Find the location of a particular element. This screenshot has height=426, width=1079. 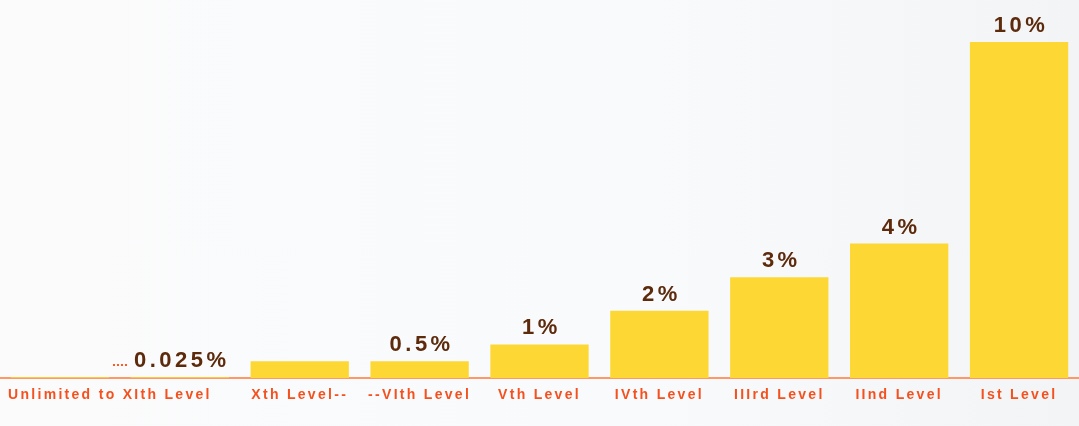

x-tick-label: Unlimited to XIth Level is located at coordinates (110, 394).